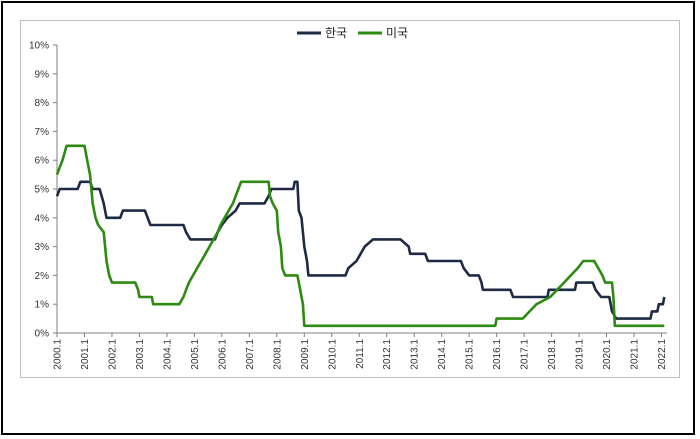 The height and width of the screenshot is (439, 700). What do you see at coordinates (112, 354) in the screenshot?
I see `x-tick-label: 2002.1` at bounding box center [112, 354].